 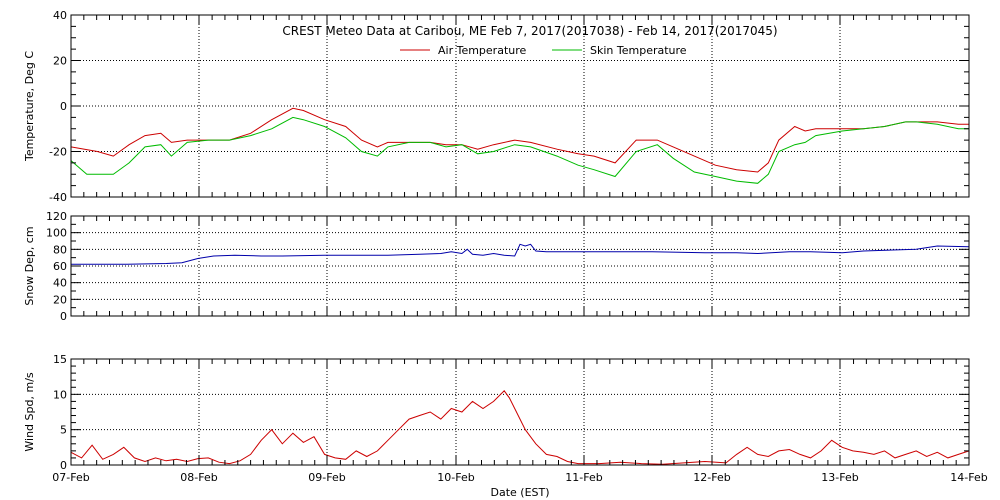 I want to click on y-tick-label: 60, so click(x=60, y=266).